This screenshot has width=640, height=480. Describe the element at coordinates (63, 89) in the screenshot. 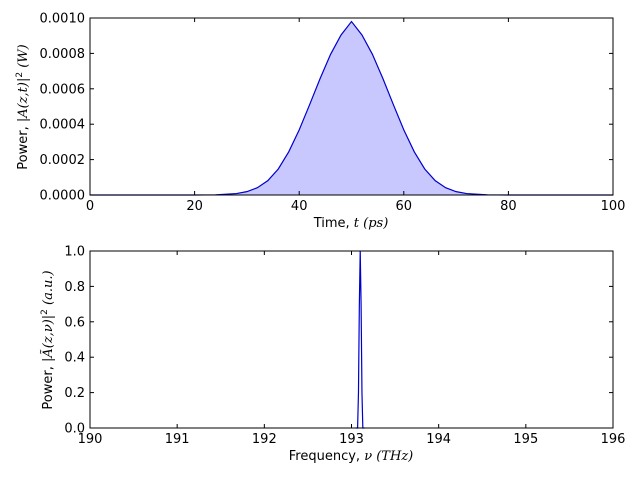

I see `time-domain-ytick-label: 0.0006` at that location.